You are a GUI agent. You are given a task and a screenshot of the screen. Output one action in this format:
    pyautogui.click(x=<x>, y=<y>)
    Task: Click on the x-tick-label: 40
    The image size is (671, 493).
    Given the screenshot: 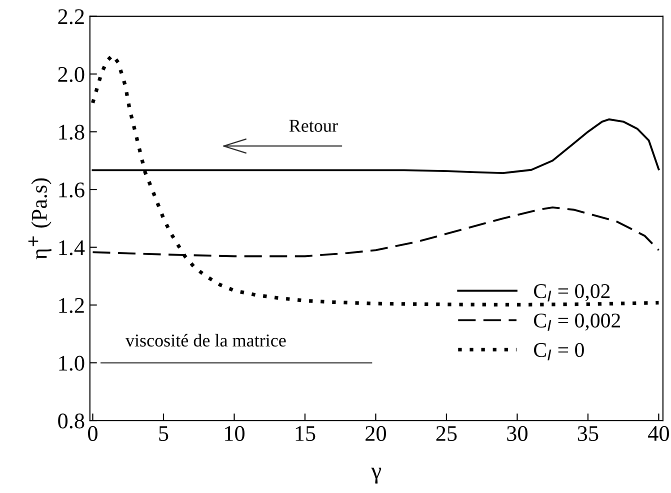 What is the action you would take?
    pyautogui.click(x=658, y=434)
    